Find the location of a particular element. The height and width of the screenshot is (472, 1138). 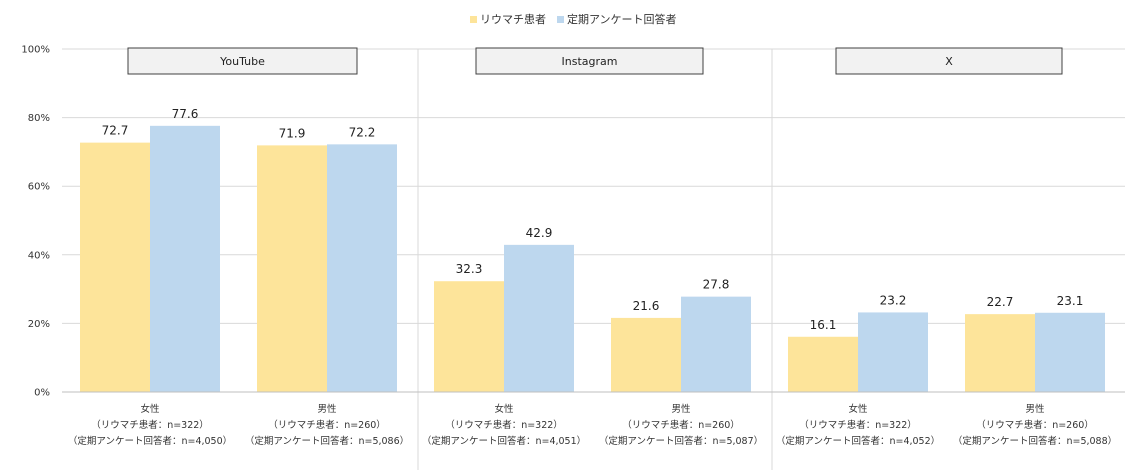

data-label: 77.6 is located at coordinates (185, 114).